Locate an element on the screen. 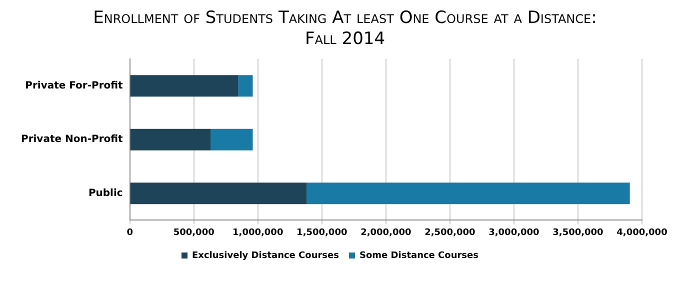  x-tick-label: 1,000,000 is located at coordinates (258, 233).